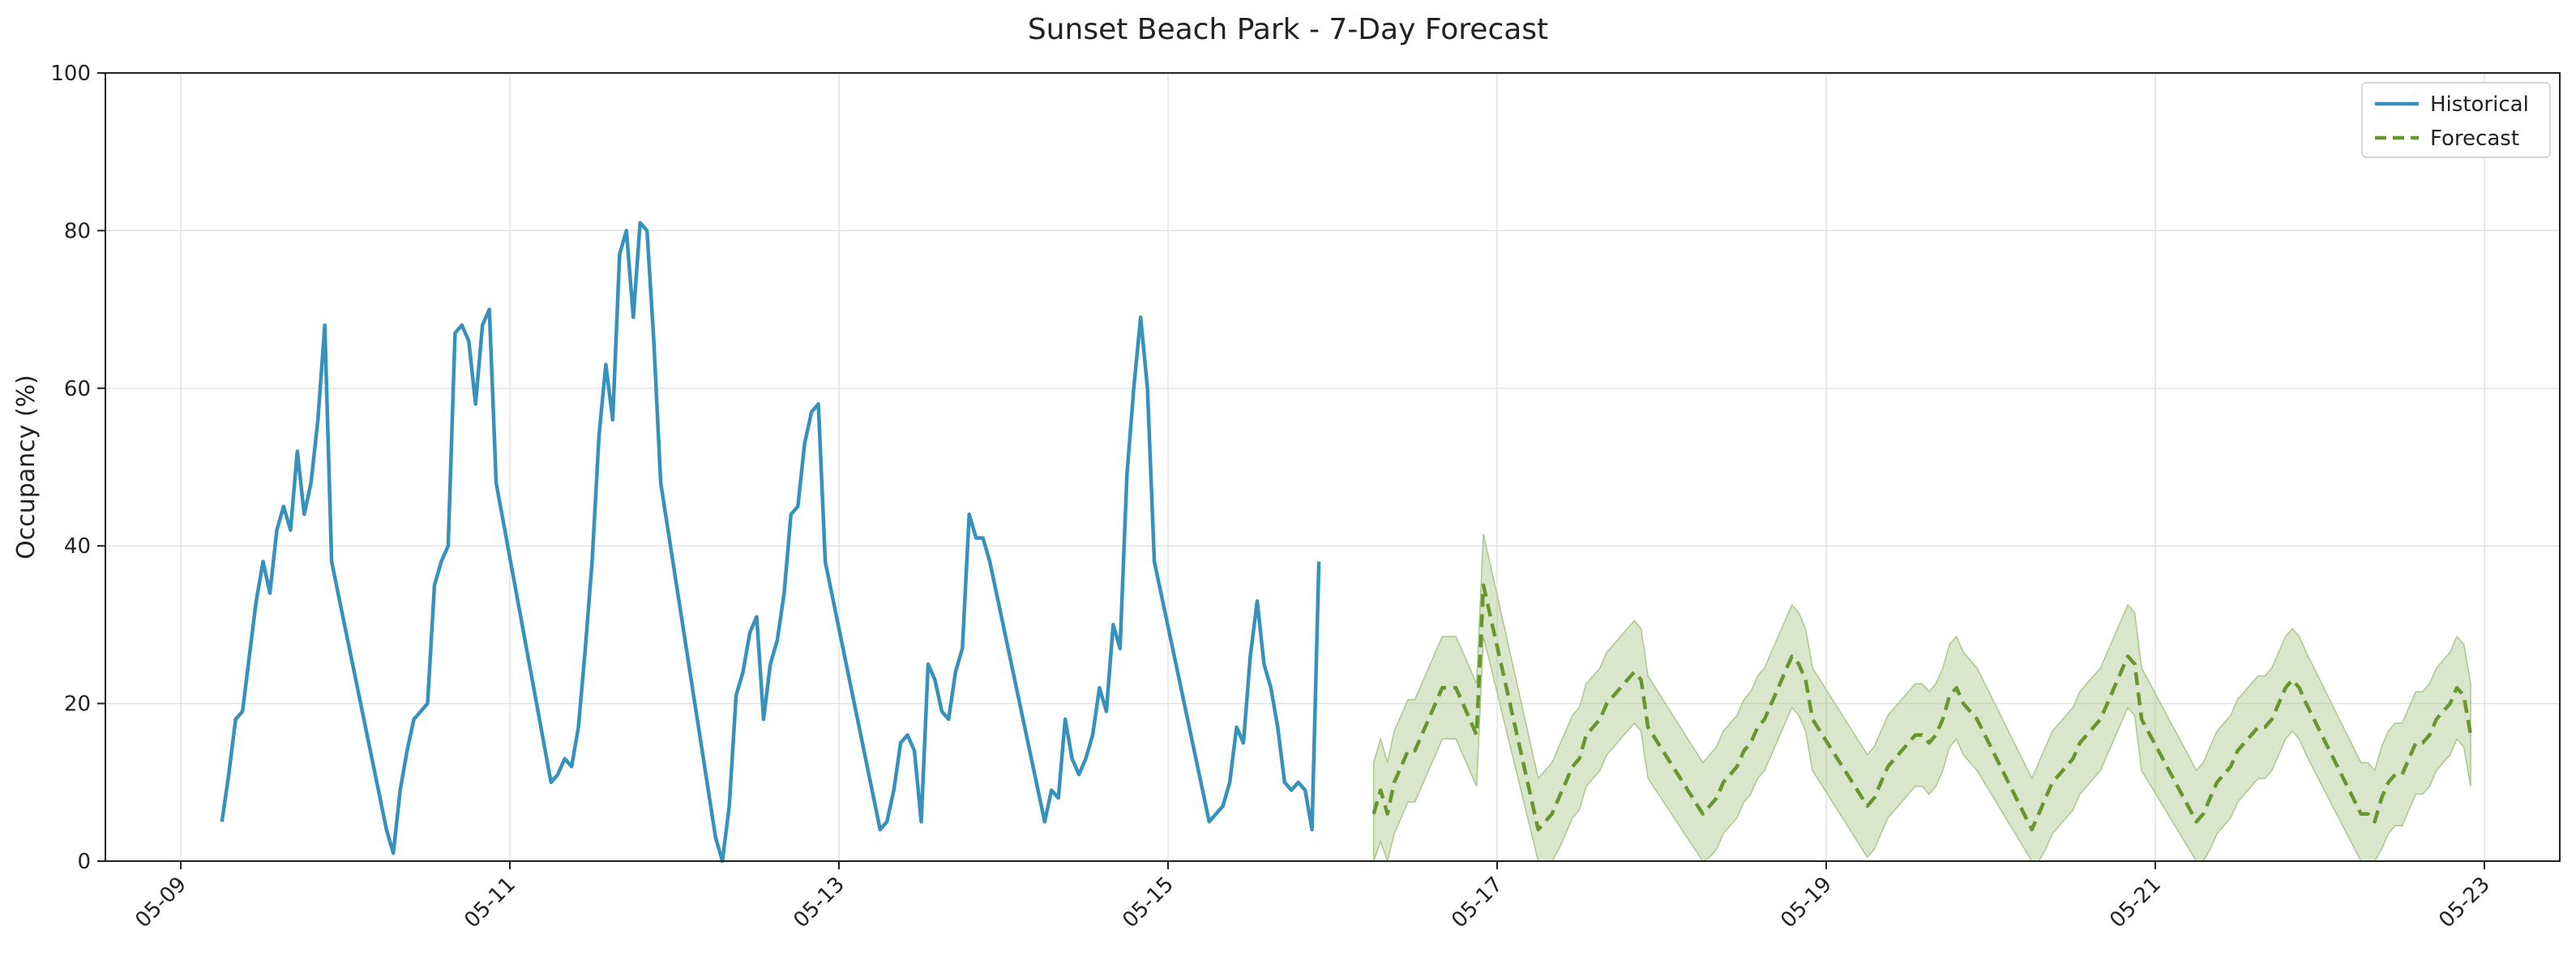  Describe the element at coordinates (84, 862) in the screenshot. I see `y-tick-label: 0` at that location.